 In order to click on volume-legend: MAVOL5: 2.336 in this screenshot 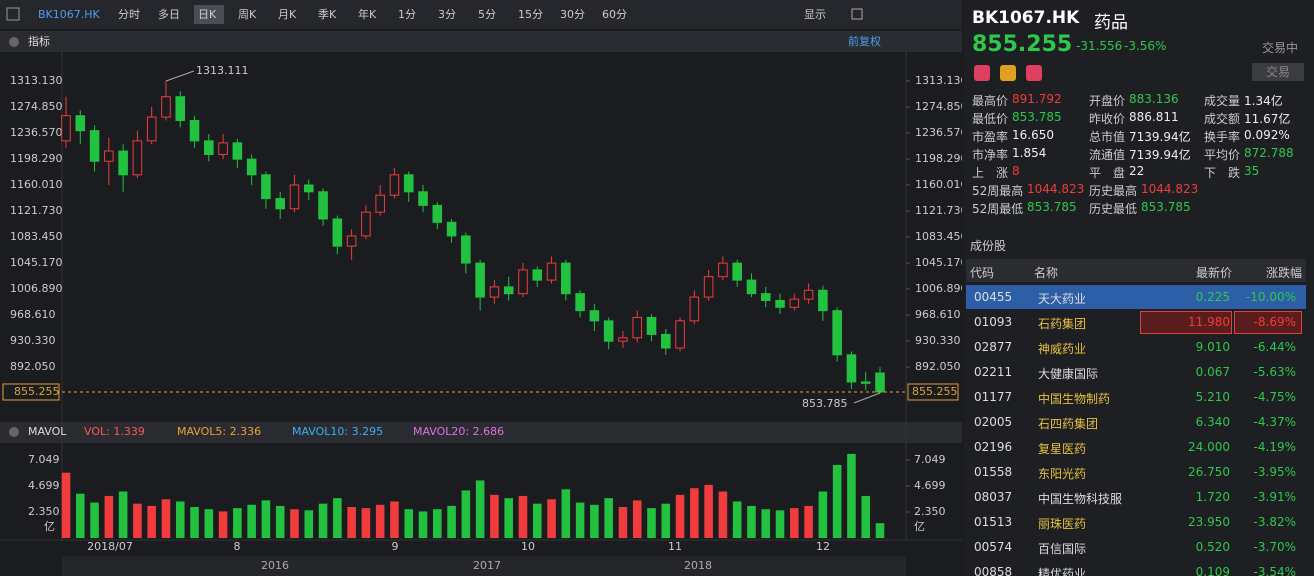, I will do `click(219, 431)`.